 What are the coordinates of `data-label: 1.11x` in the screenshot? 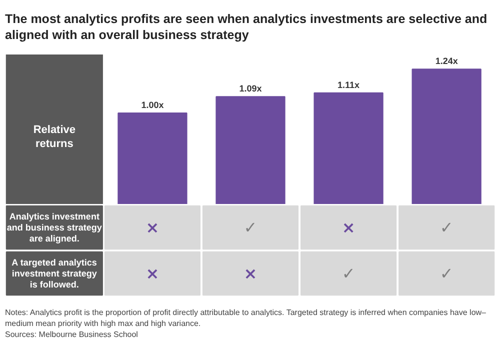 It's located at (349, 85).